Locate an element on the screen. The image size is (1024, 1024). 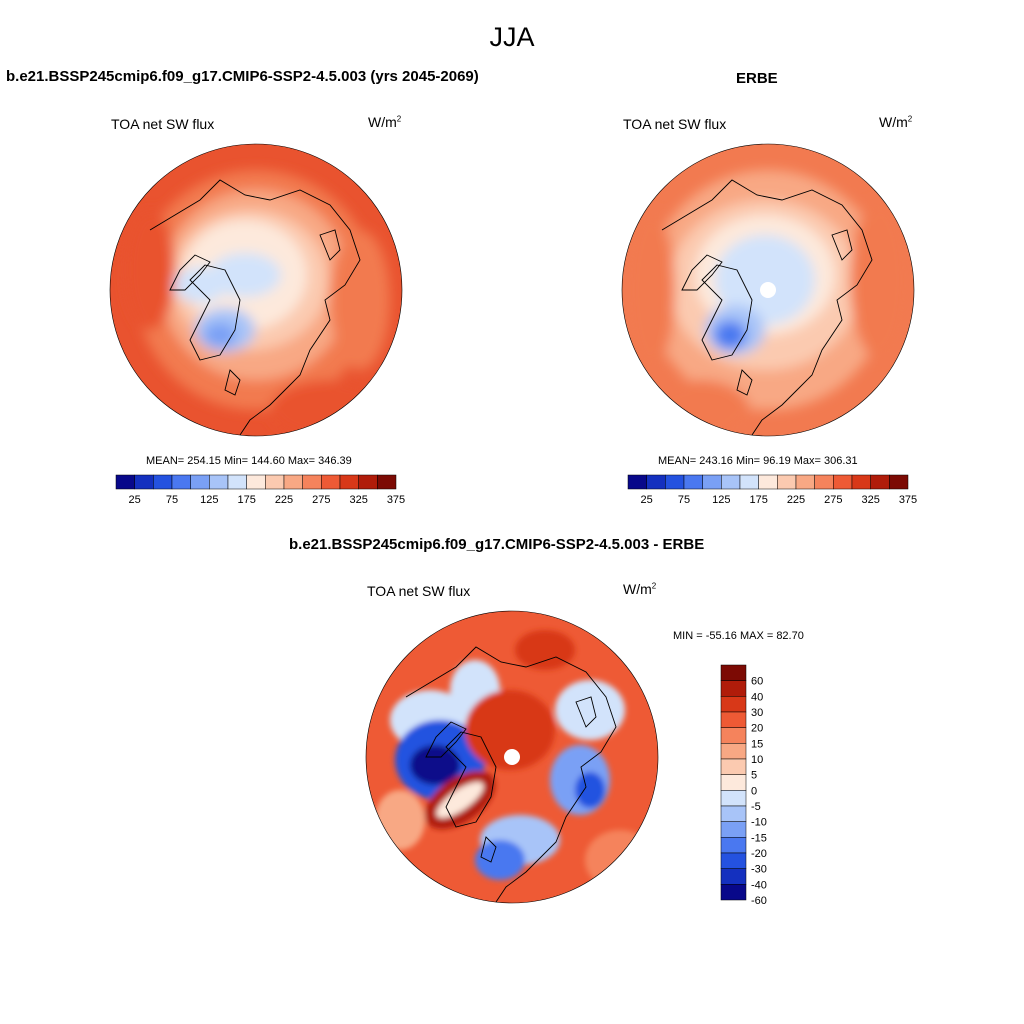
panel2-colorbar-tick-label: 325 is located at coordinates (870, 500).